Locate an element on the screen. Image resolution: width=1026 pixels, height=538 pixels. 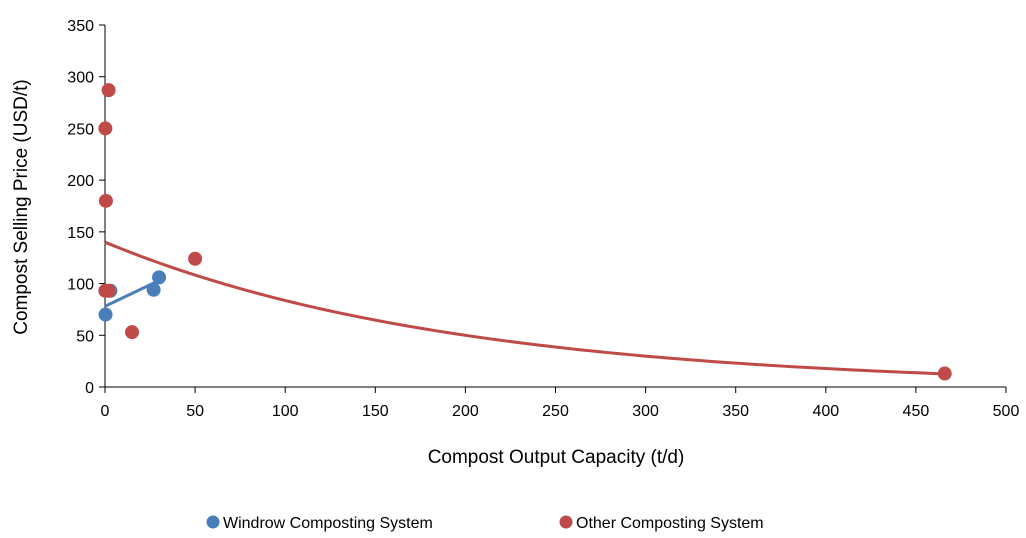
x-tick-label: 200 is located at coordinates (465, 411).